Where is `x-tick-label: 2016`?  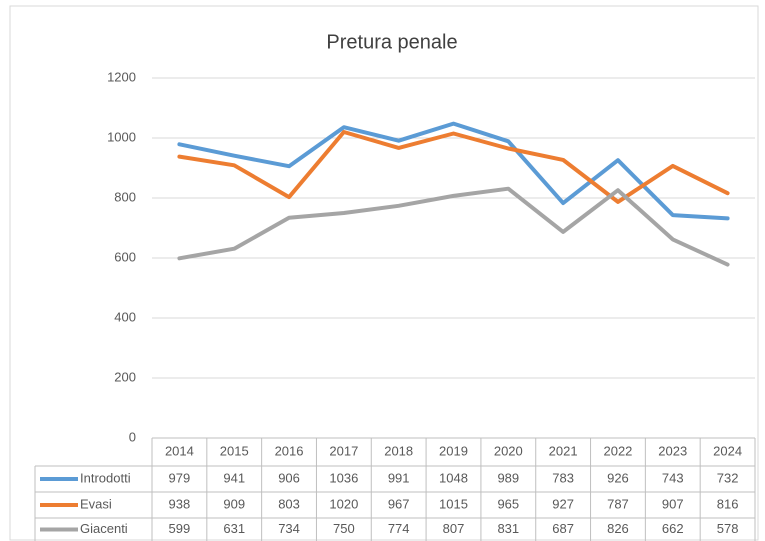 x-tick-label: 2016 is located at coordinates (289, 450).